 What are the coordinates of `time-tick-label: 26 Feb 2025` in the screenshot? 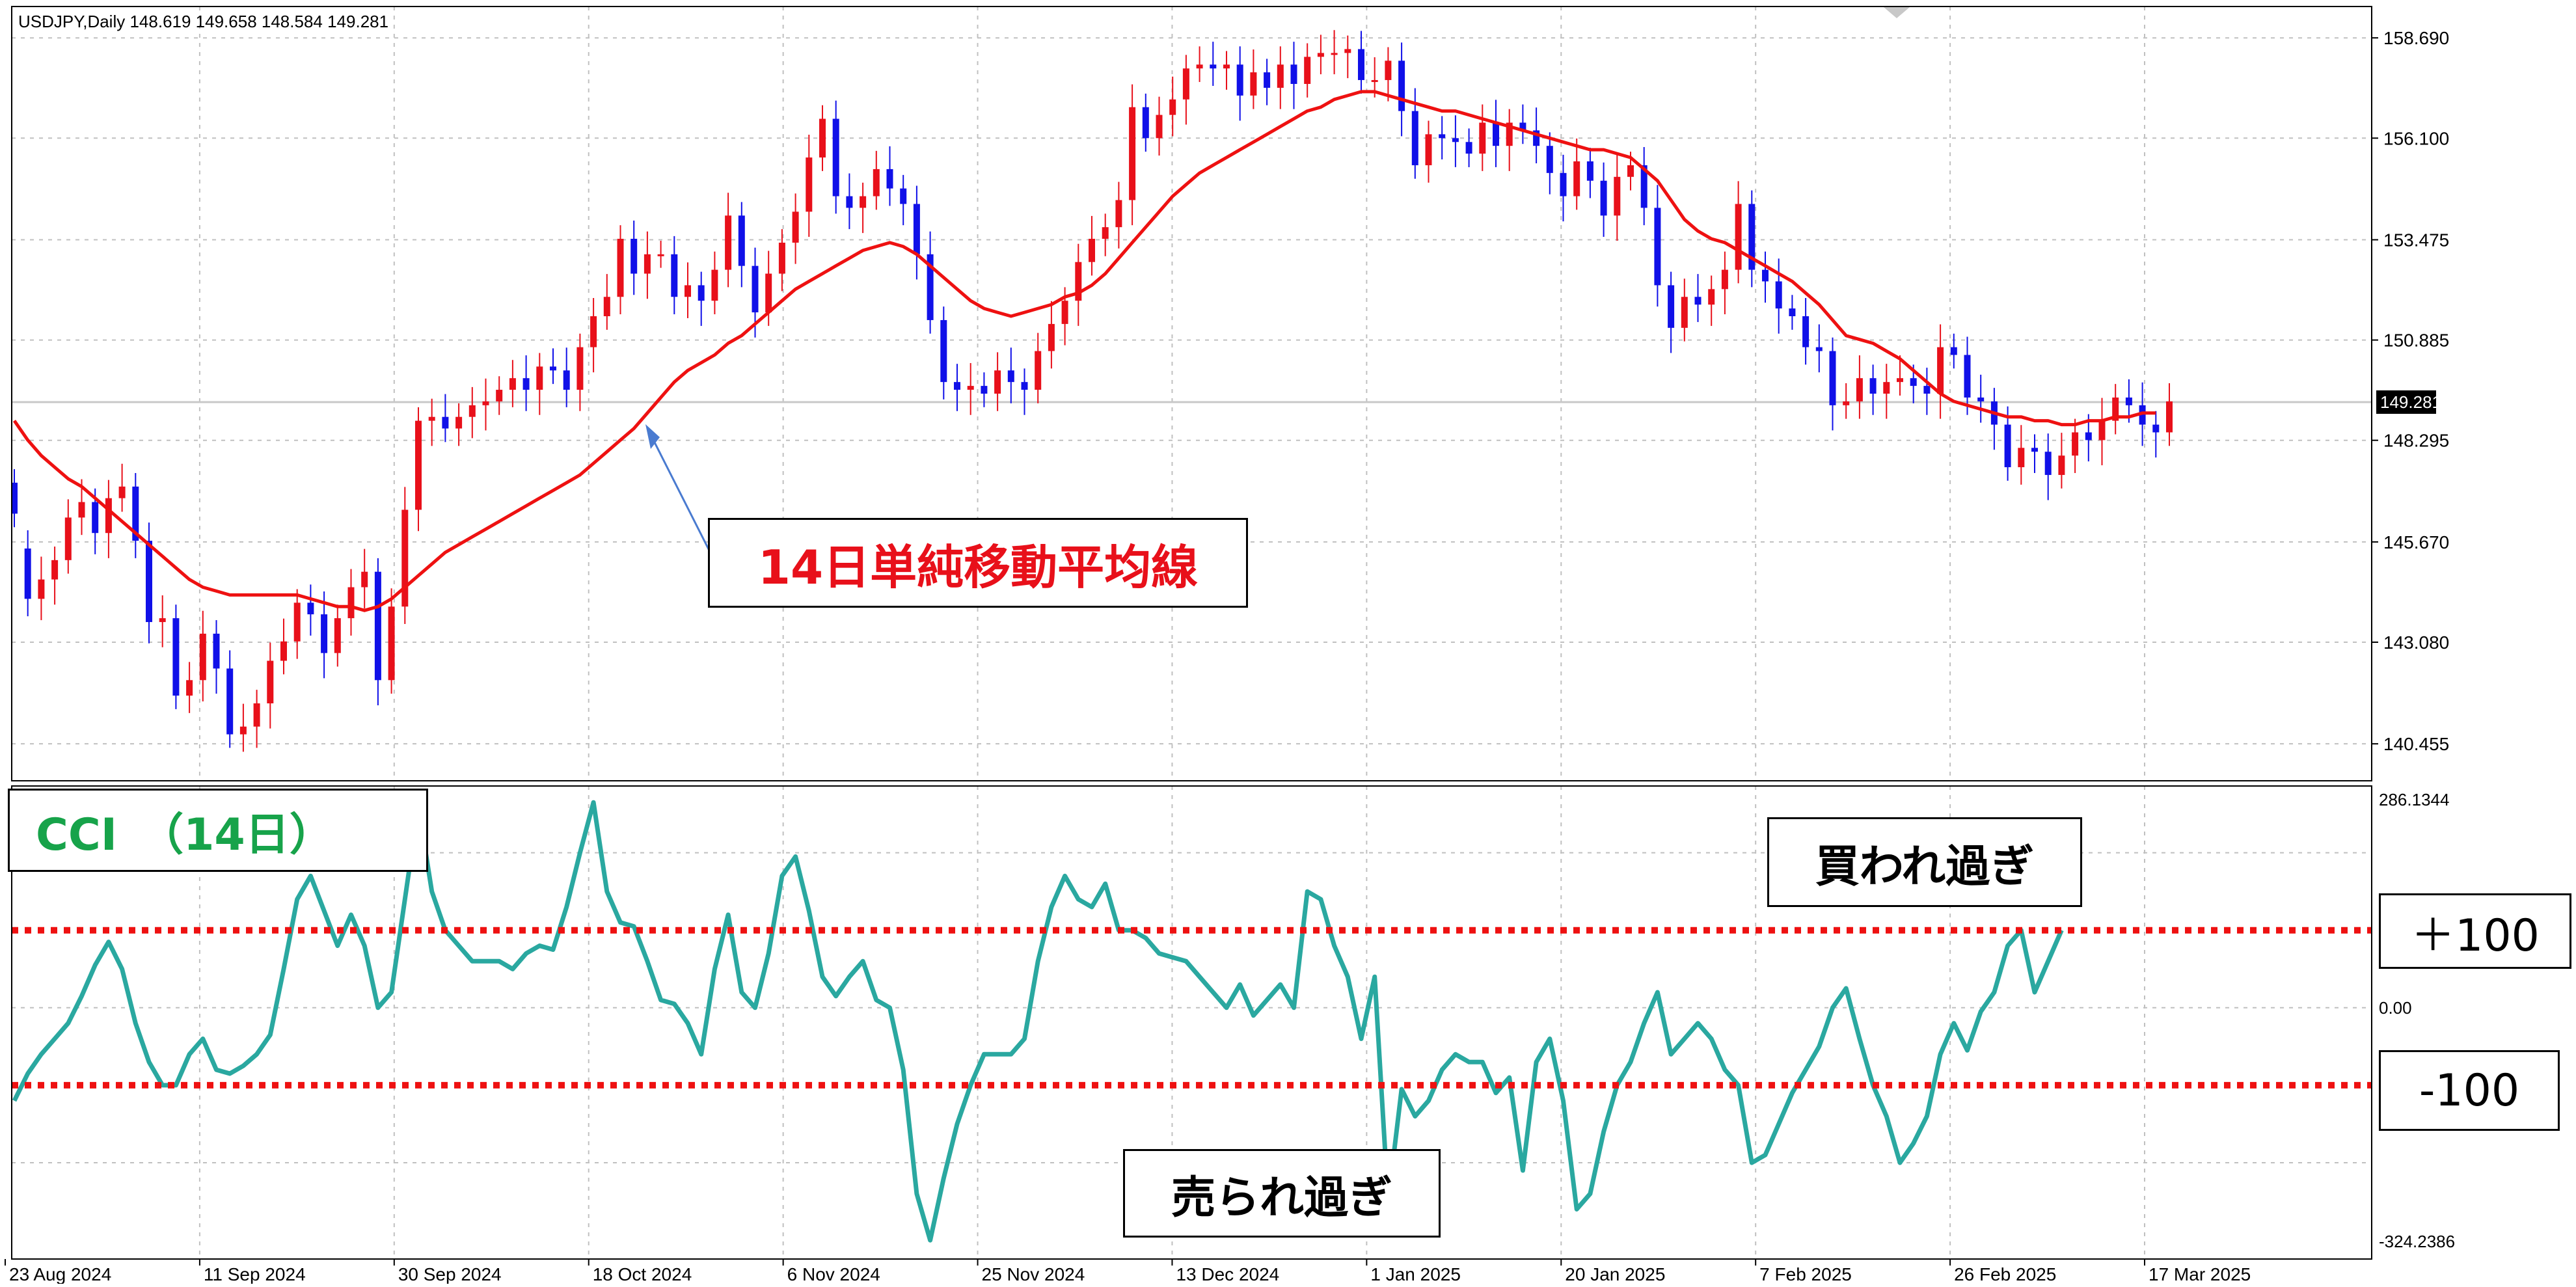 It's located at (2005, 1274).